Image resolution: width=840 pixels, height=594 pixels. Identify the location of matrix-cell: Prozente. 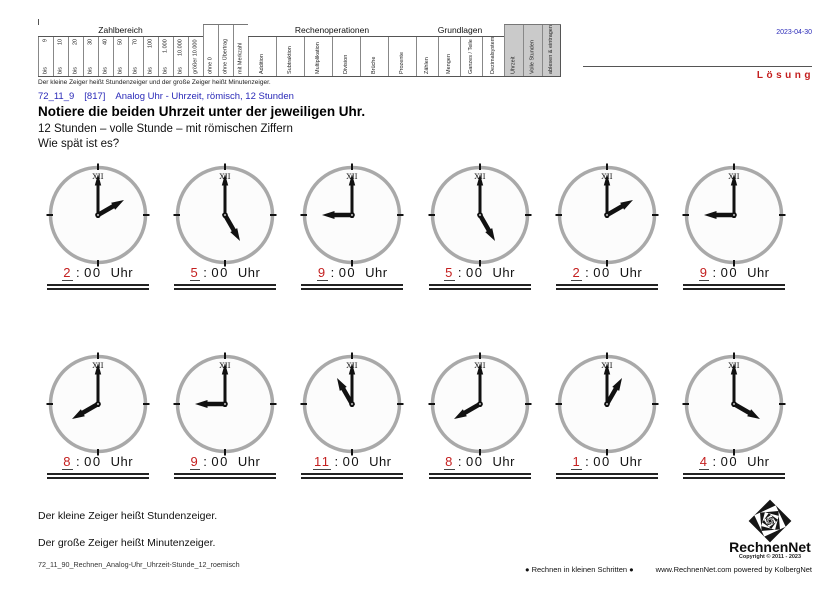
(402, 56).